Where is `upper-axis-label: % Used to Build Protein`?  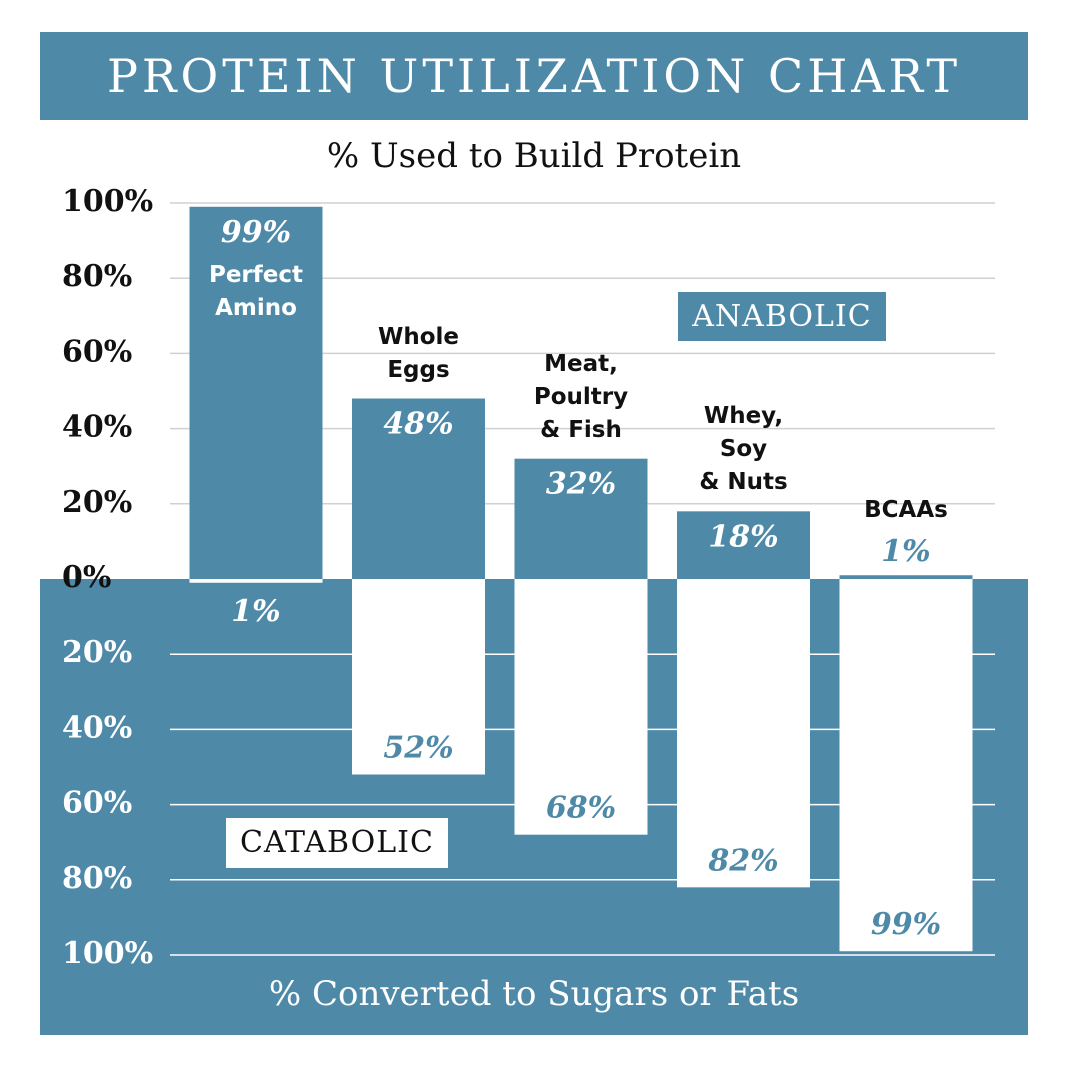
upper-axis-label: % Used to Build Protein is located at coordinates (534, 156).